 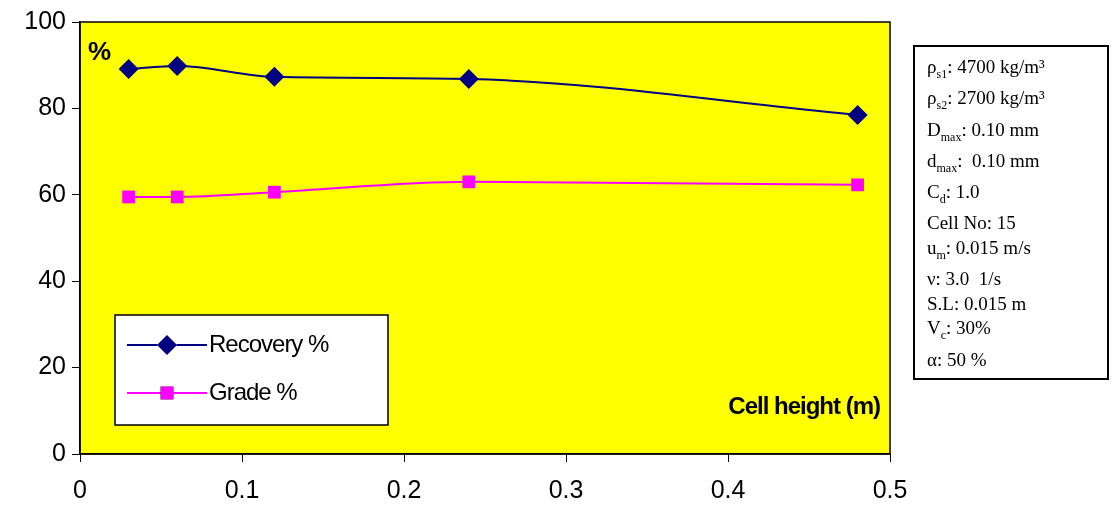 What do you see at coordinates (977, 303) in the screenshot?
I see `text: S.L: 0.015 m` at bounding box center [977, 303].